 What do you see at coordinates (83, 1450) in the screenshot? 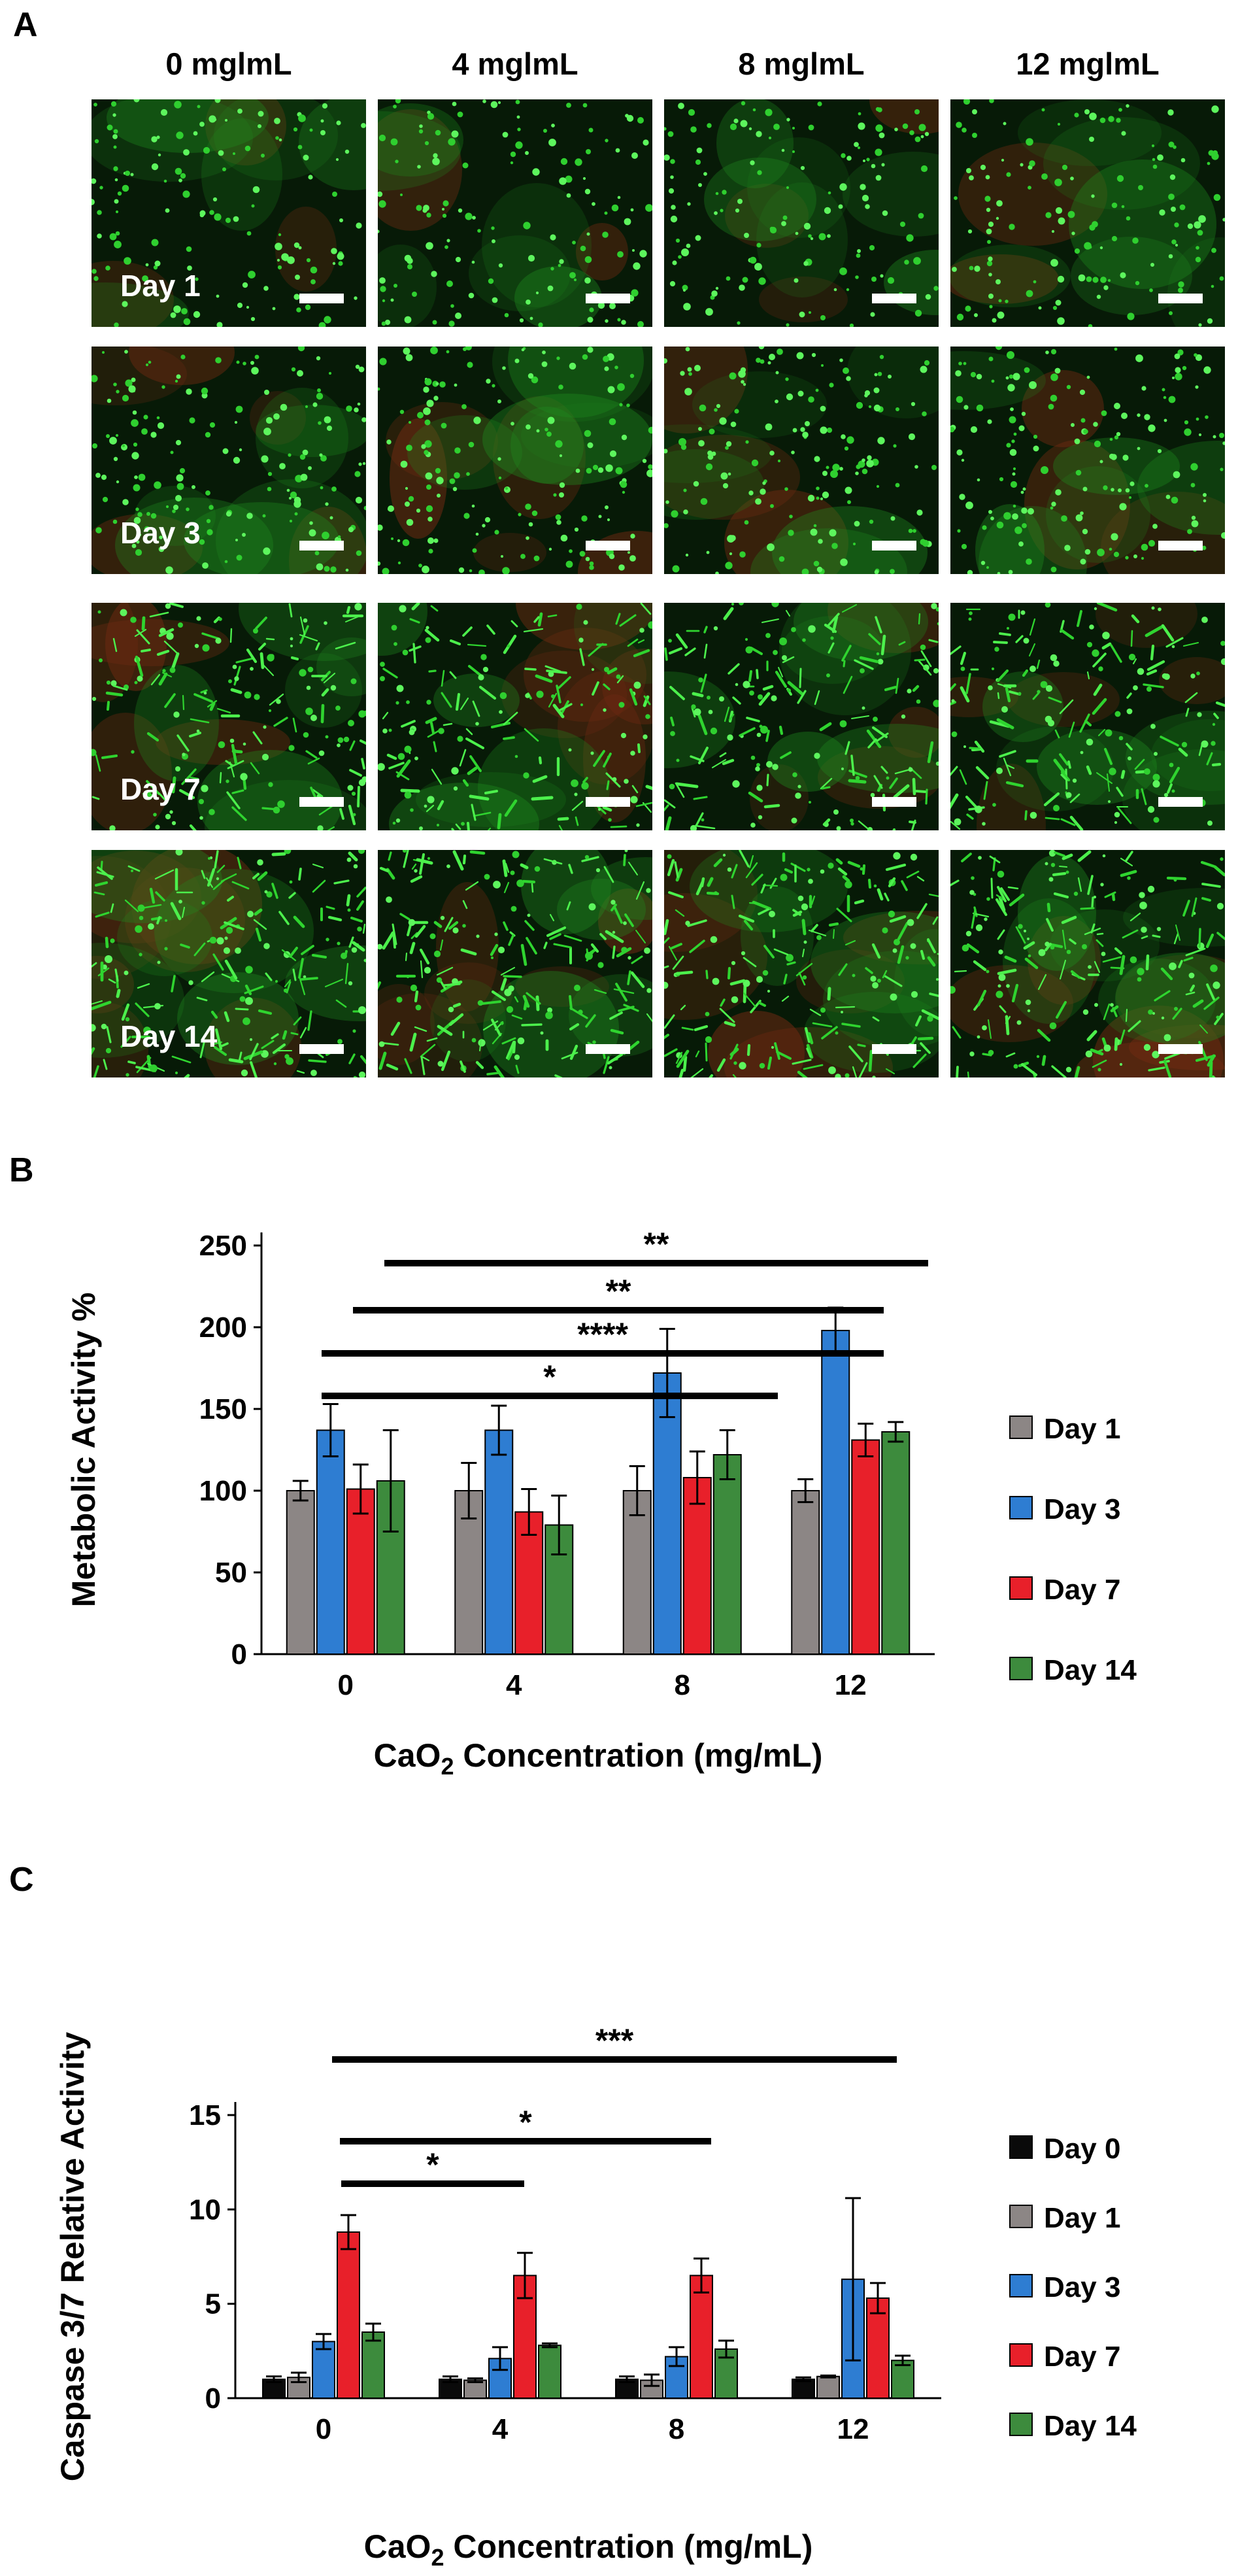
I see `y-axis-label: Metabolic Activity %` at bounding box center [83, 1450].